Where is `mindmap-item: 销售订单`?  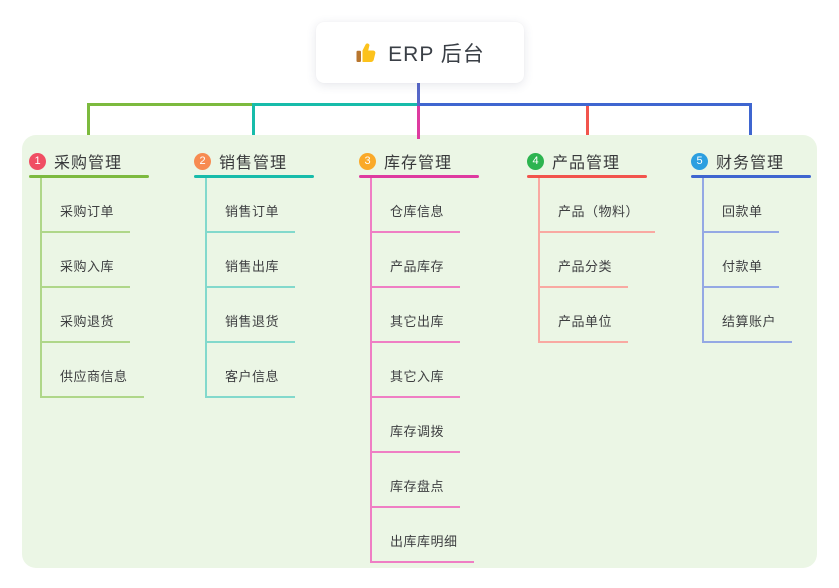 mindmap-item: 销售订单 is located at coordinates (251, 205).